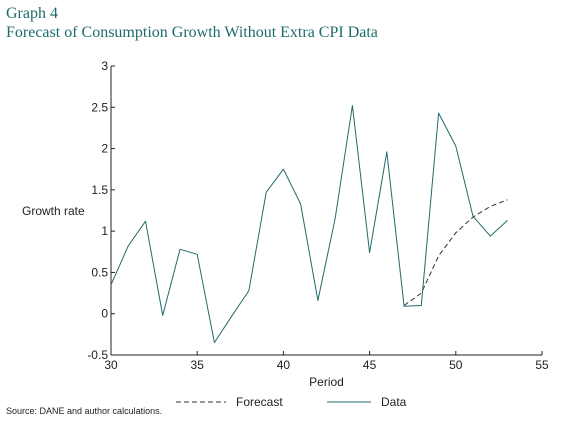 The image size is (580, 425). What do you see at coordinates (370, 365) in the screenshot?
I see `x-tick-label: 45` at bounding box center [370, 365].